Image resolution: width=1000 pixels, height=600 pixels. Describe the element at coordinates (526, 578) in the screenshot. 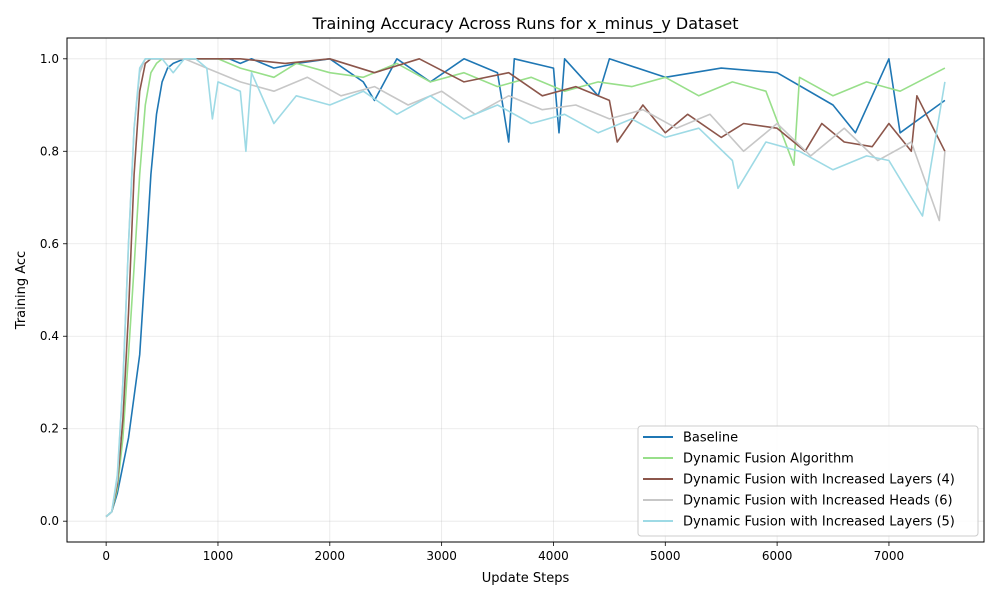

I see `x-axis-label: Update Steps` at that location.